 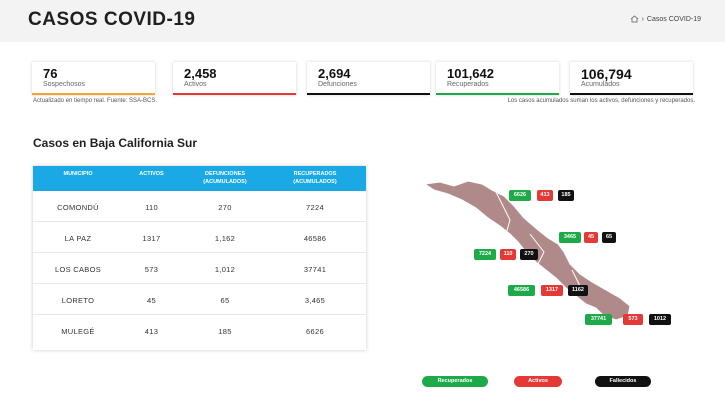 I want to click on cell-municipio: MULEGÉ, so click(x=78, y=331).